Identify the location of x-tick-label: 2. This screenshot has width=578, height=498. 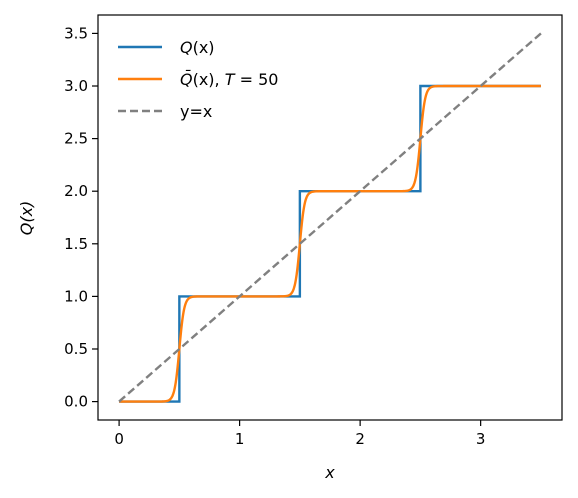
(360, 439).